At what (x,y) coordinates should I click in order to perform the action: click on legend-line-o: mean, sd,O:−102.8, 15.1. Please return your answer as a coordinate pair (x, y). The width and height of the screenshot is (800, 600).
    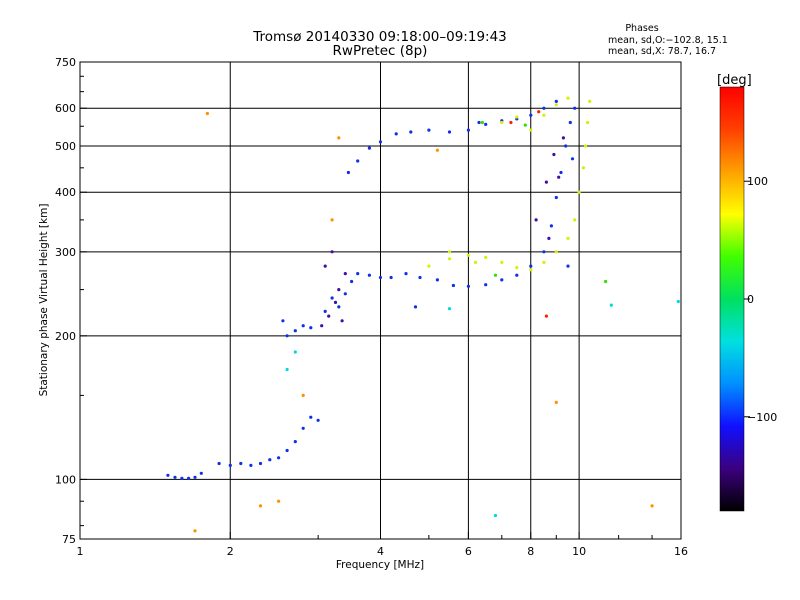
    Looking at the image, I should click on (668, 40).